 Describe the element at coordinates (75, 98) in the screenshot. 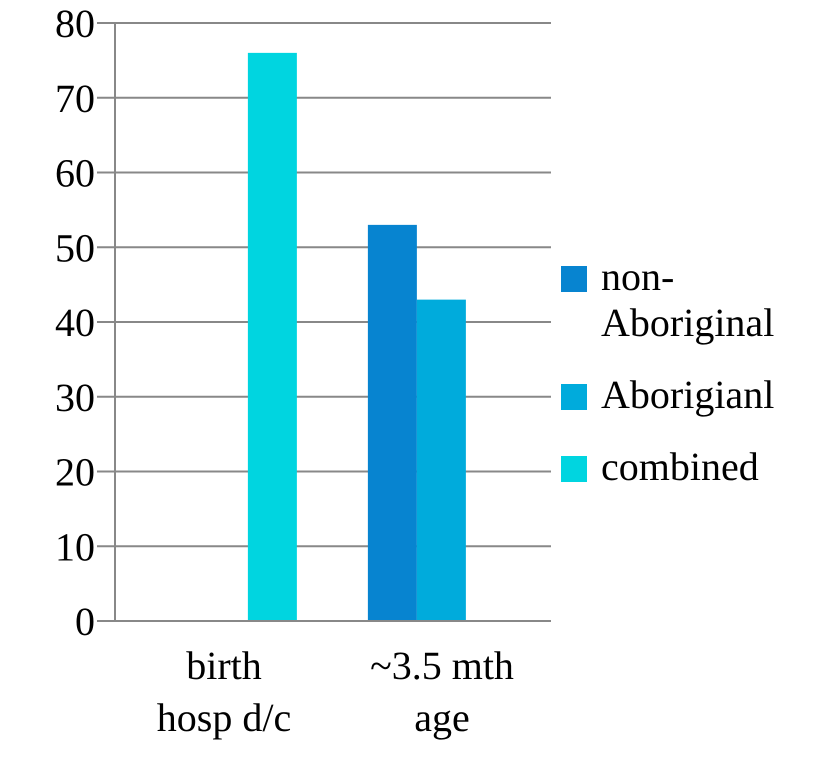

I see `y-tick-label: 70` at that location.